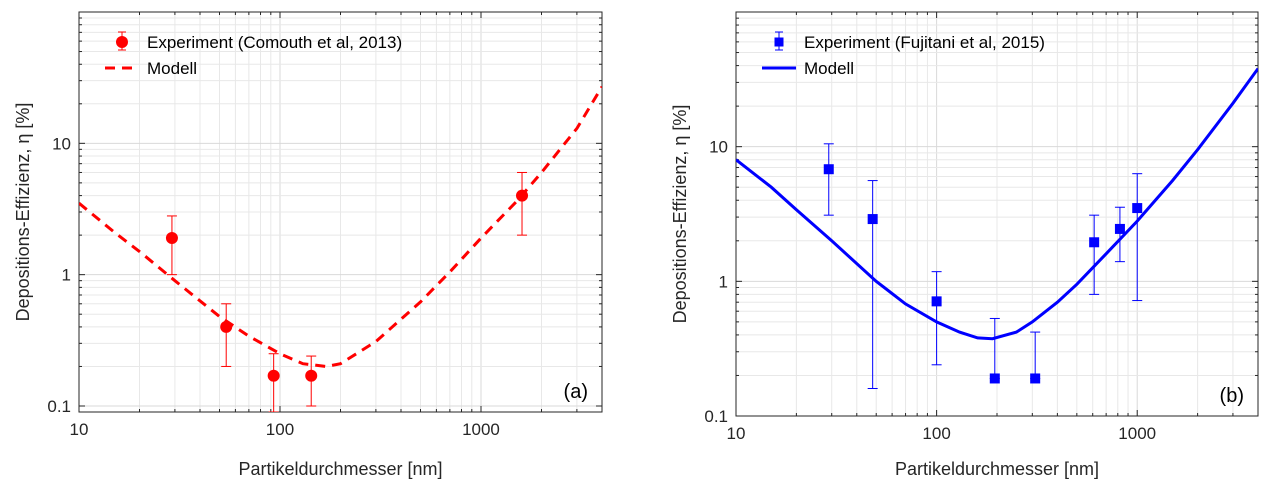 The image size is (1262, 481). I want to click on legend-label: Experiment (Fujitani et al, 2015), so click(924, 42).